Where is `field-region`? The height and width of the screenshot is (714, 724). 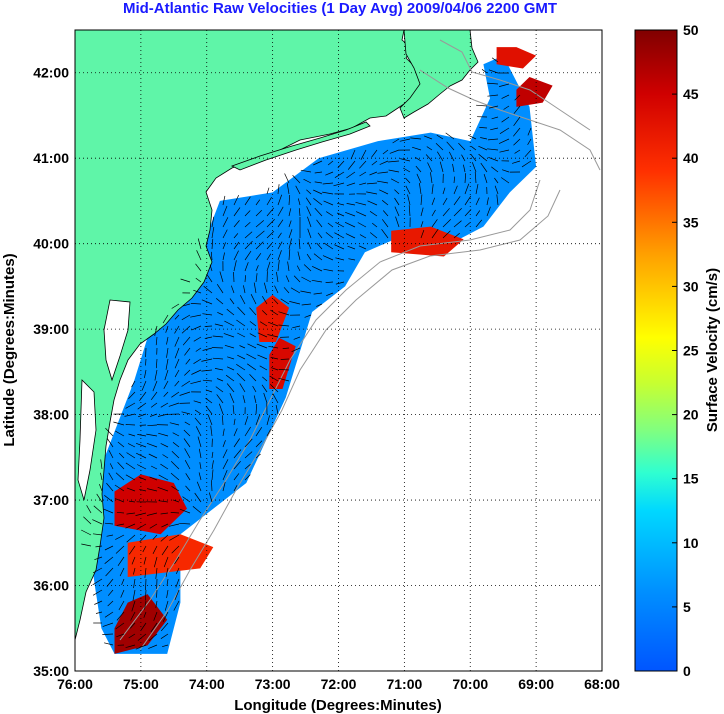
field-region is located at coordinates (141, 624).